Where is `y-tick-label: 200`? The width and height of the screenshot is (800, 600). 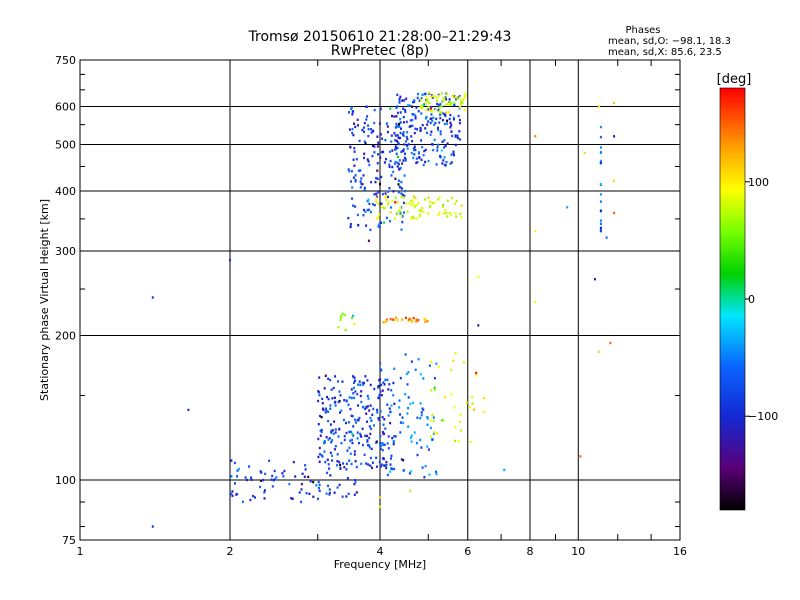 y-tick-label: 200 is located at coordinates (65, 336).